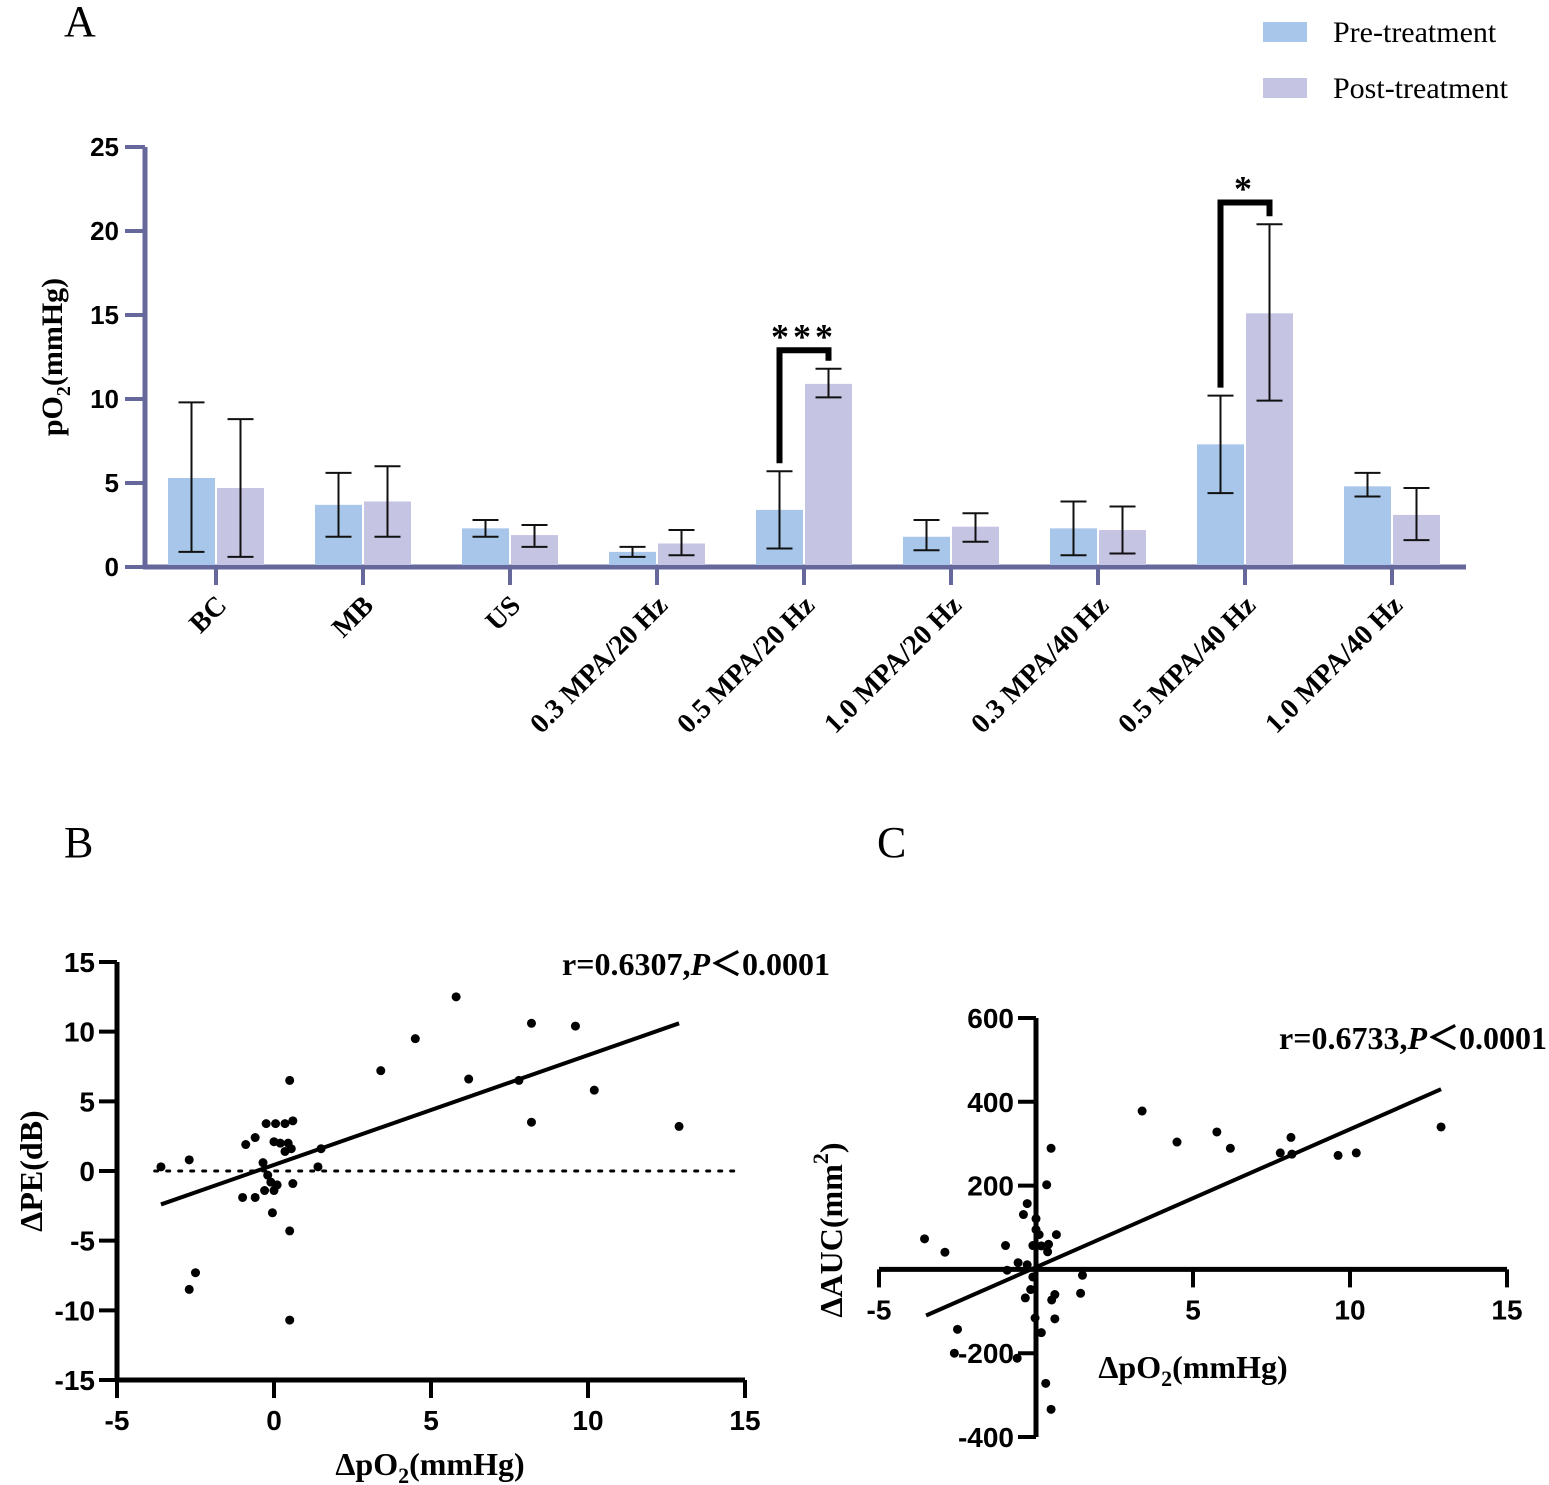 Image resolution: width=1549 pixels, height=1485 pixels. I want to click on x-label-subscript: 2, so click(403, 1474).